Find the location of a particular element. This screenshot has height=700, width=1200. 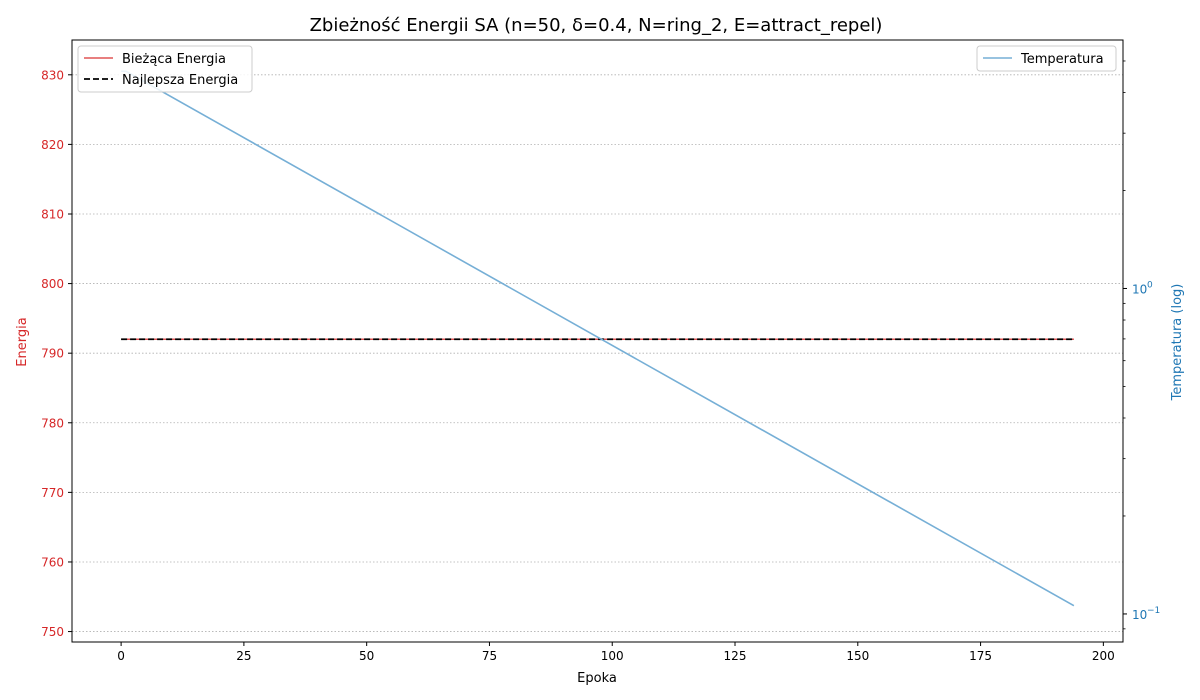

y-right-tick-label: 10 0 is located at coordinates (1142, 288).